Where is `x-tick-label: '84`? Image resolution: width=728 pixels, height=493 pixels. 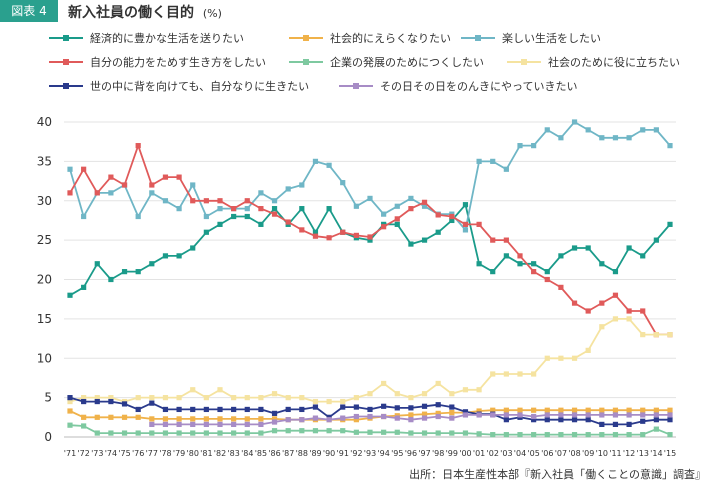 x-tick-label: '84 is located at coordinates (247, 453).